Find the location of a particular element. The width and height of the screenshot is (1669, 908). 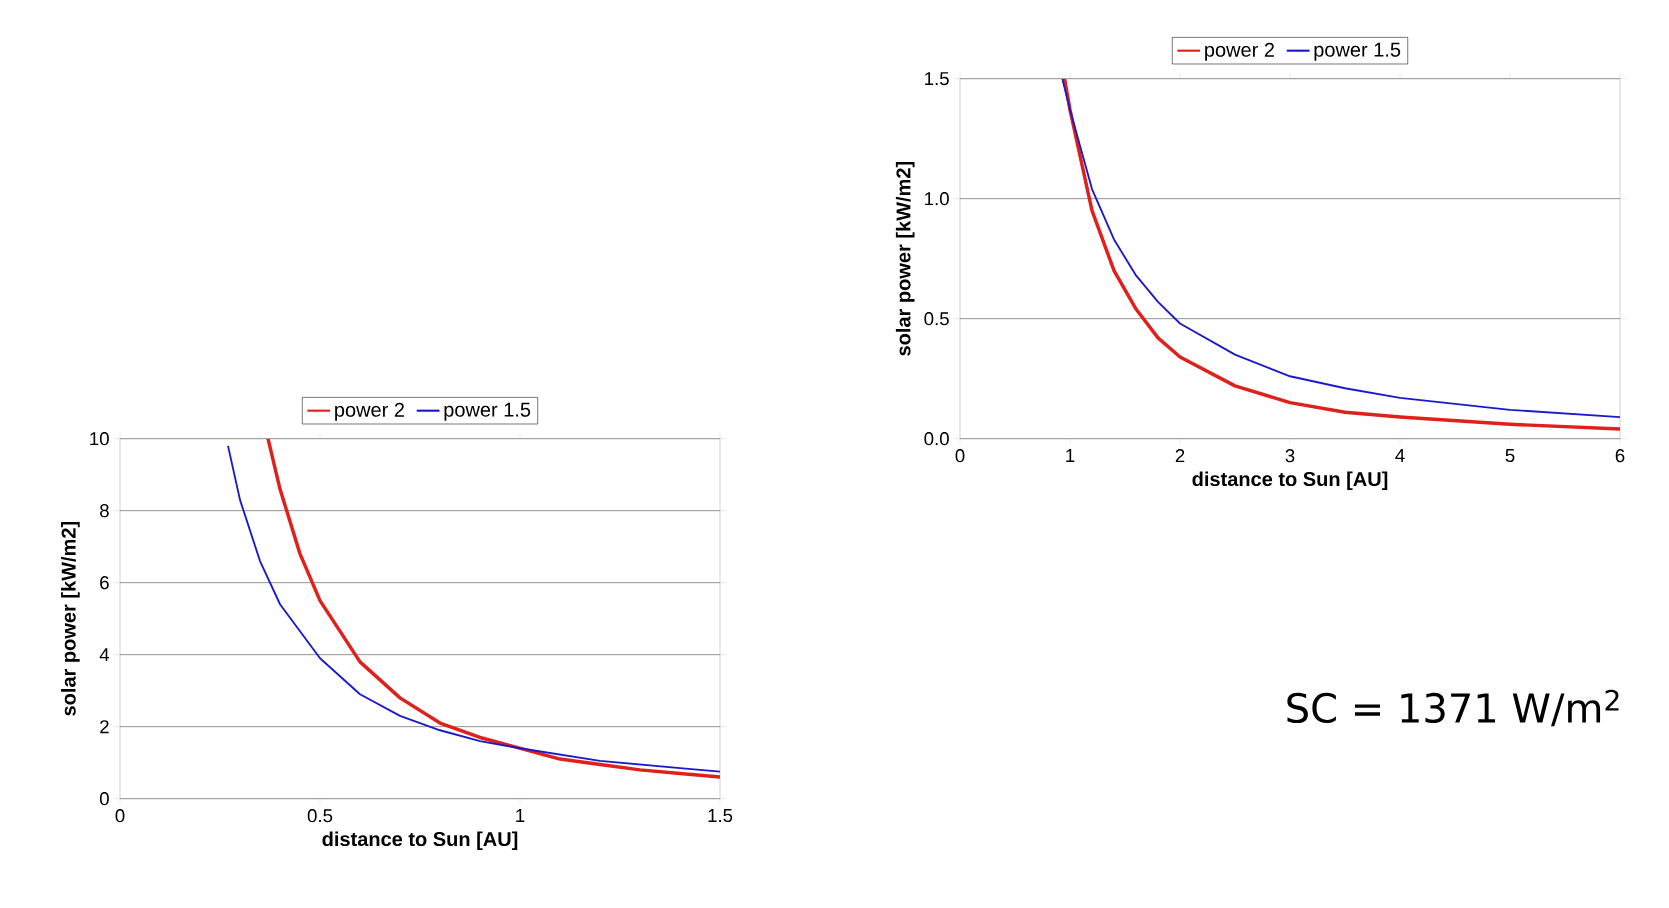

x-tick-label: 2 is located at coordinates (1180, 456).